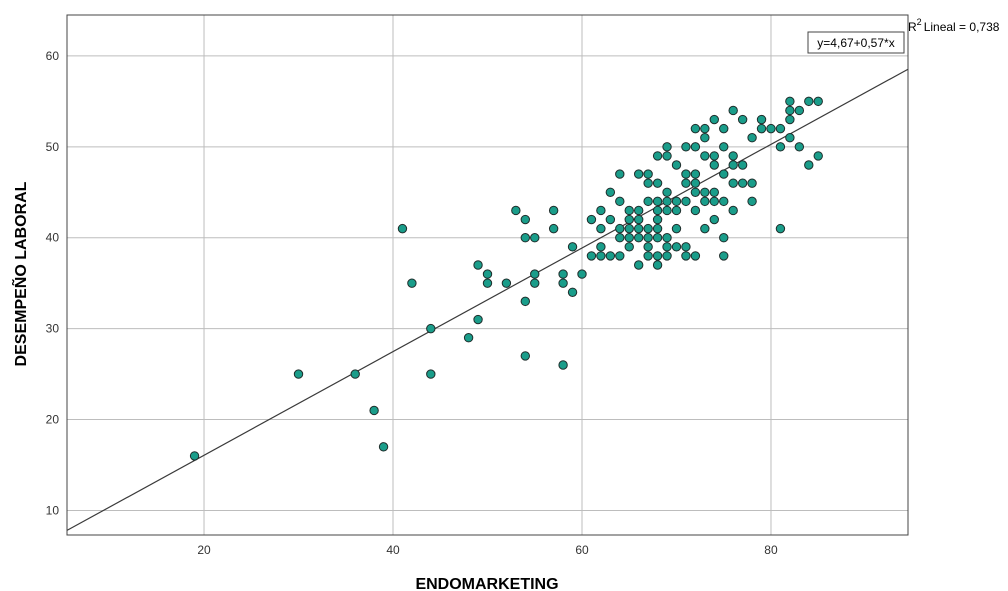 Image resolution: width=1008 pixels, height=591 pixels. I want to click on r2-annotation: R2 Lineal = 0,738, so click(954, 25).